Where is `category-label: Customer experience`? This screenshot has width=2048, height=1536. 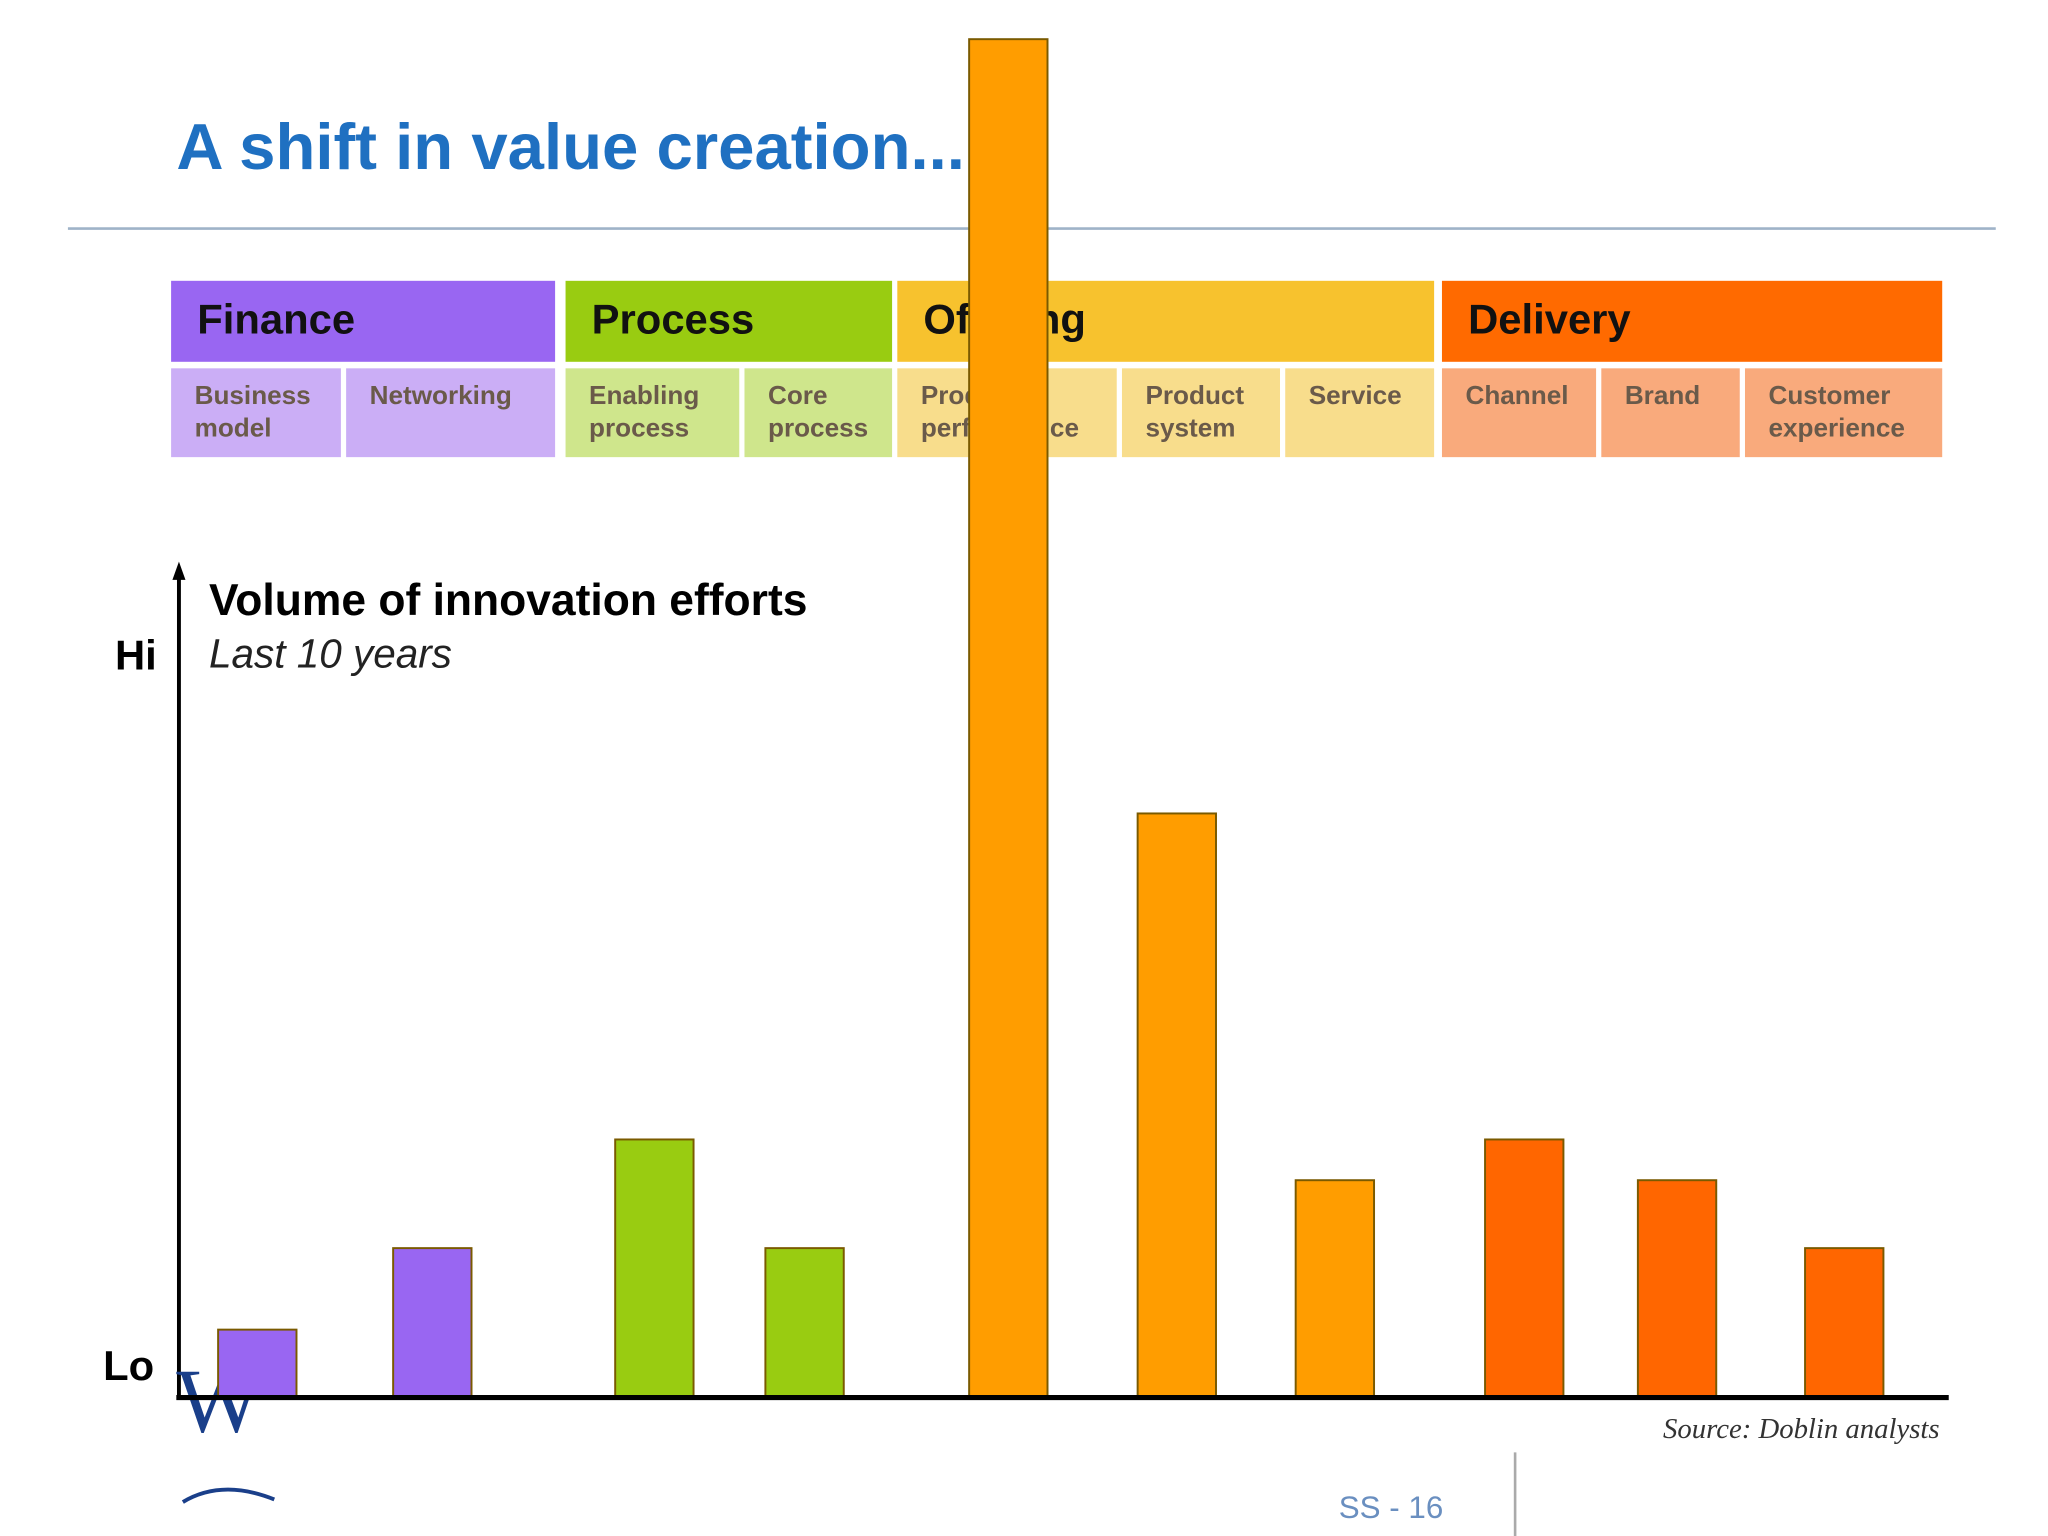 category-label: Customer experience is located at coordinates (1836, 411).